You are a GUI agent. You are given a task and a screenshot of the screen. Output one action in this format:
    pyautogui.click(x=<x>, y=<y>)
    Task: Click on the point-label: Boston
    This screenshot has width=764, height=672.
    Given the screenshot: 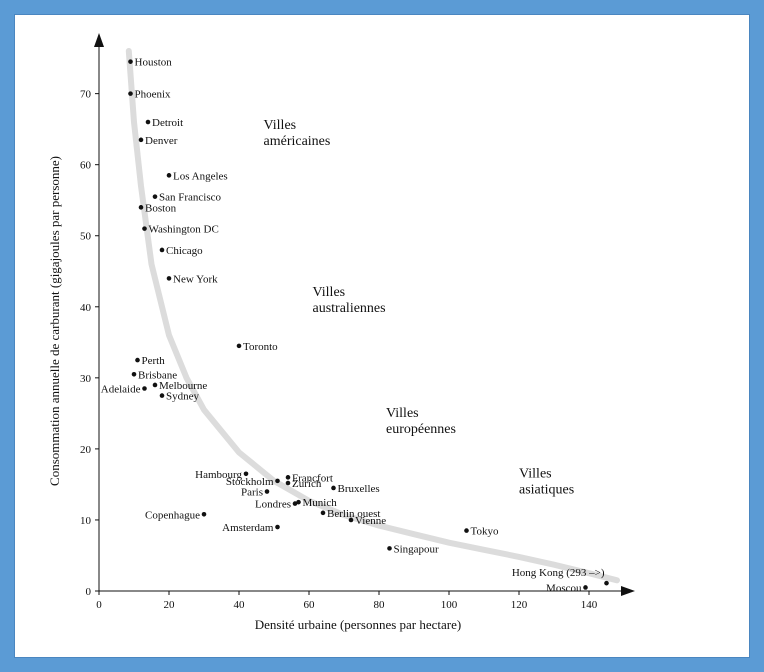 What is the action you would take?
    pyautogui.click(x=161, y=208)
    